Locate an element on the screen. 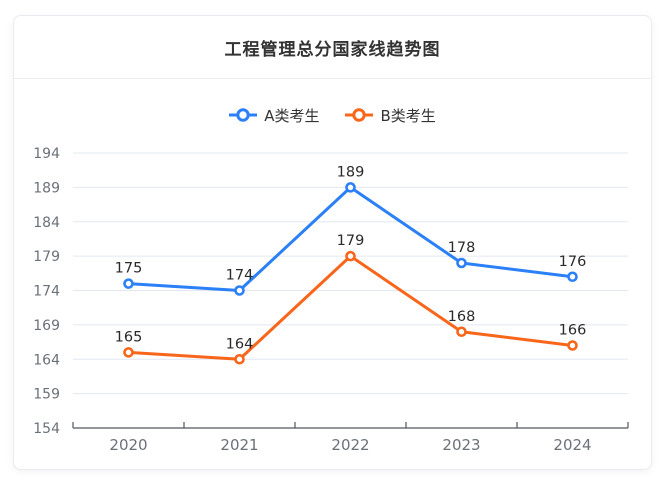 This screenshot has width=670, height=481. legend-item-0: A类考生 is located at coordinates (274, 115).